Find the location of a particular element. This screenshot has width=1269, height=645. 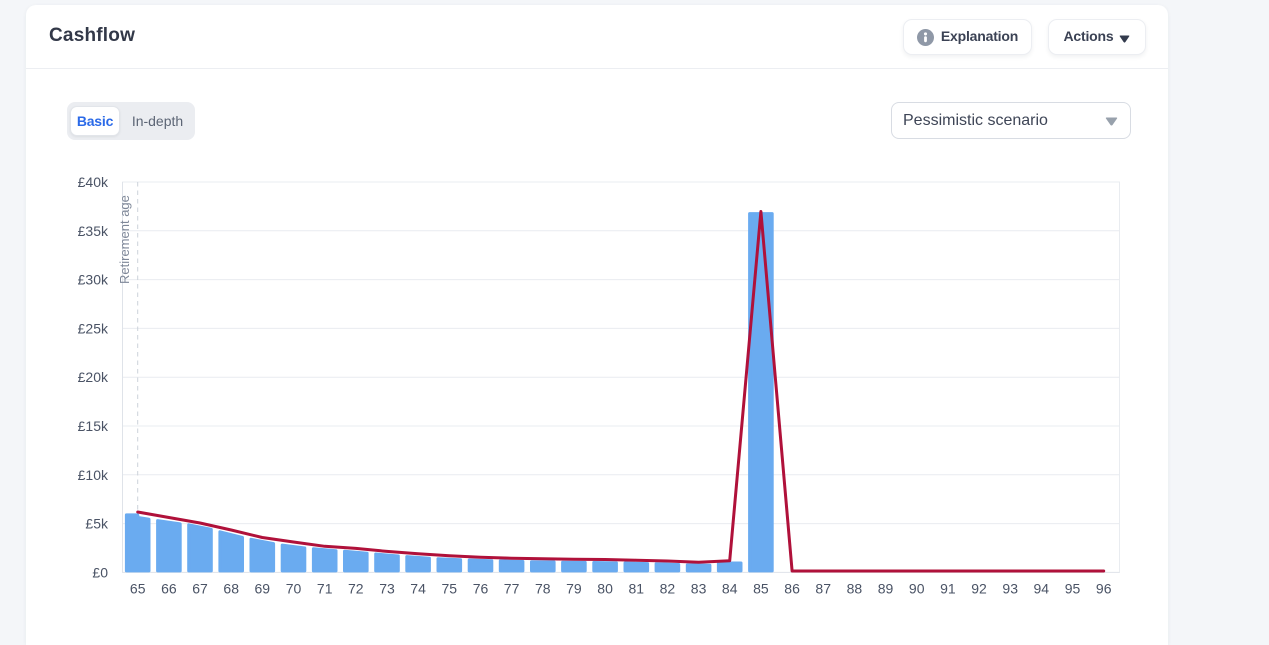

svg-text: 93 is located at coordinates (1010, 589).